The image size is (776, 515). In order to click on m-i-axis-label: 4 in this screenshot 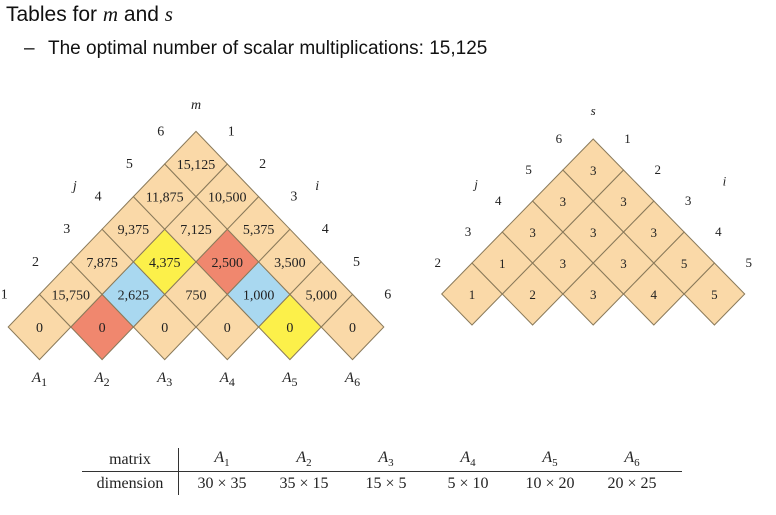, I will do `click(325, 229)`.